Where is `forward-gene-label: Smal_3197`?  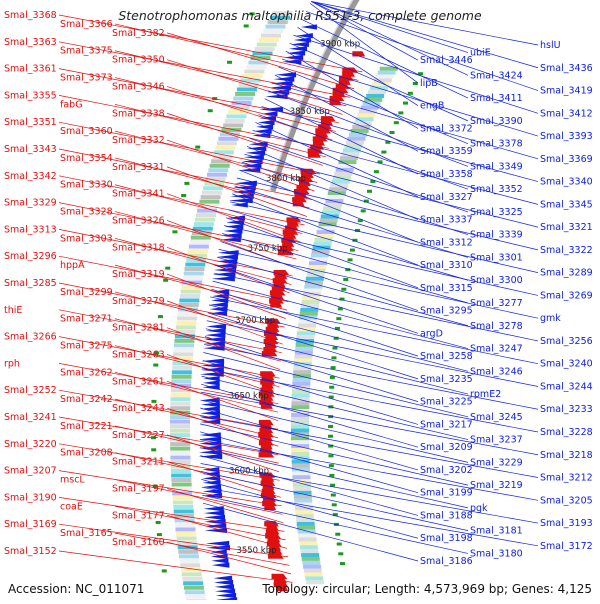
forward-gene-label: Smal_3197 is located at coordinates (138, 488).